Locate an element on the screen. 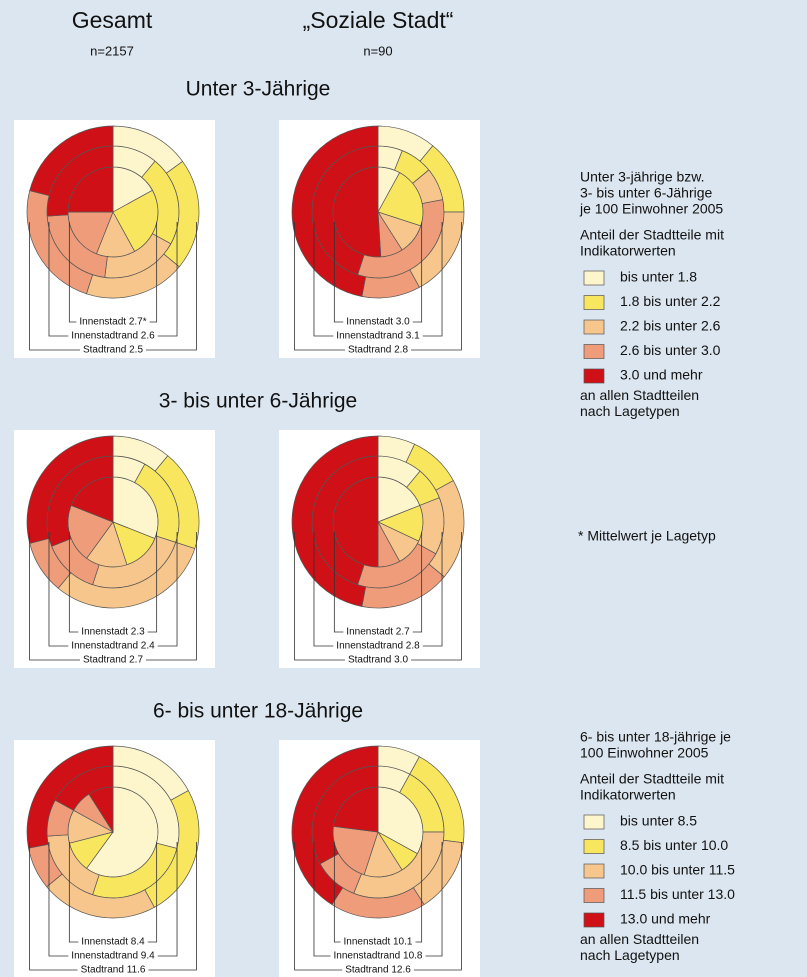 Image resolution: width=807 pixels, height=977 pixels. legend-footer: an allen Stadtteilen is located at coordinates (639, 939).